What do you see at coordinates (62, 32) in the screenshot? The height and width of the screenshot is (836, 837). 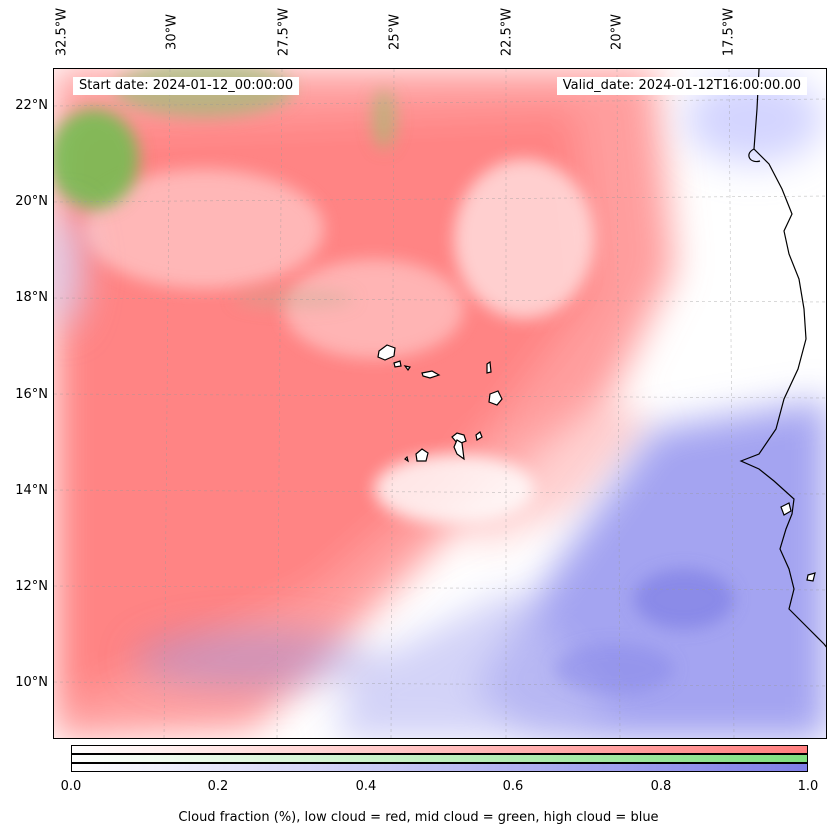 I see `lon-label-32-5w: 32.5°W` at bounding box center [62, 32].